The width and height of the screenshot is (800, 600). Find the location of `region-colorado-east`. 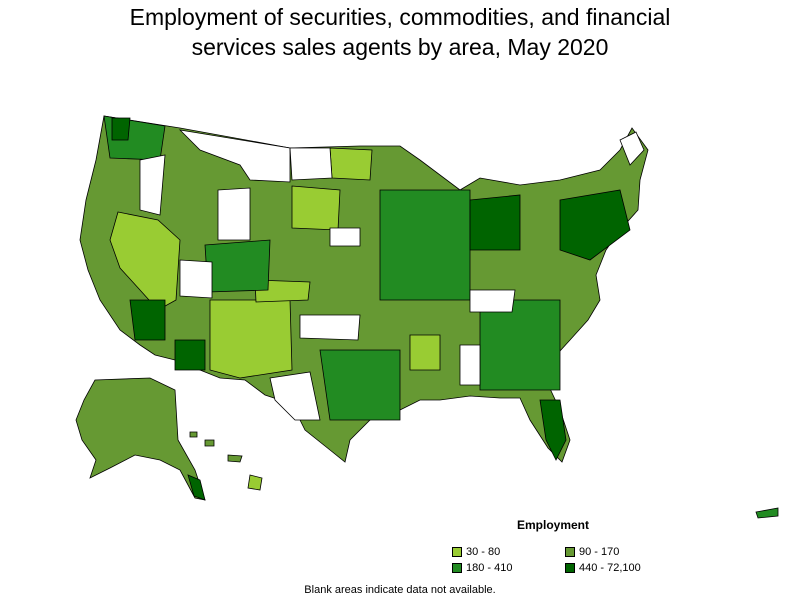

region-colorado-east is located at coordinates (282, 291).